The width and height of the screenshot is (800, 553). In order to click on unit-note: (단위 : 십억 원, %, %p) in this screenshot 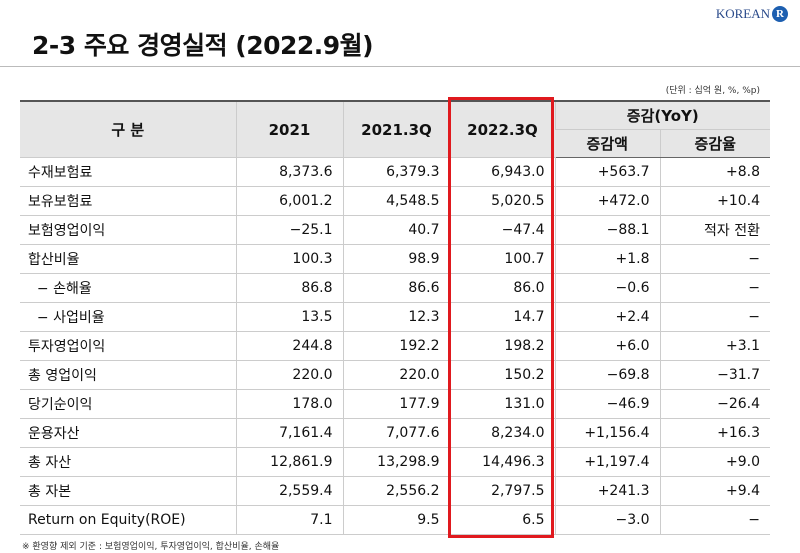, I will do `click(712, 91)`.